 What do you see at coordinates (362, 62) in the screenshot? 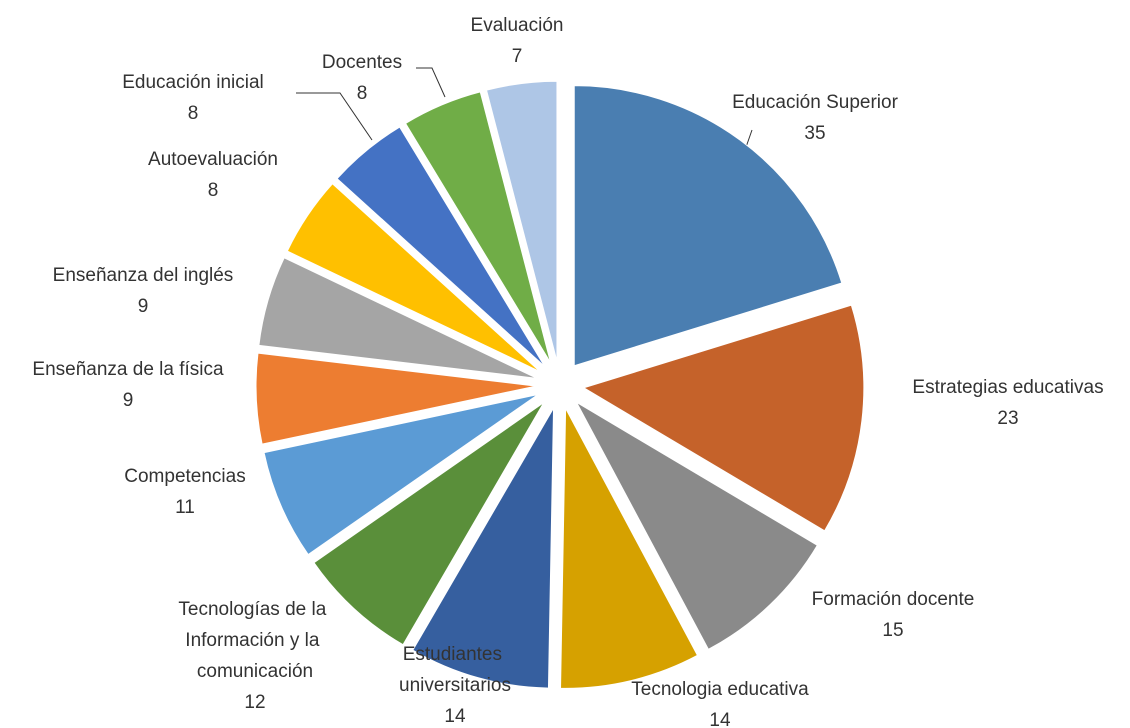
I see `slice-label: Docentes` at bounding box center [362, 62].